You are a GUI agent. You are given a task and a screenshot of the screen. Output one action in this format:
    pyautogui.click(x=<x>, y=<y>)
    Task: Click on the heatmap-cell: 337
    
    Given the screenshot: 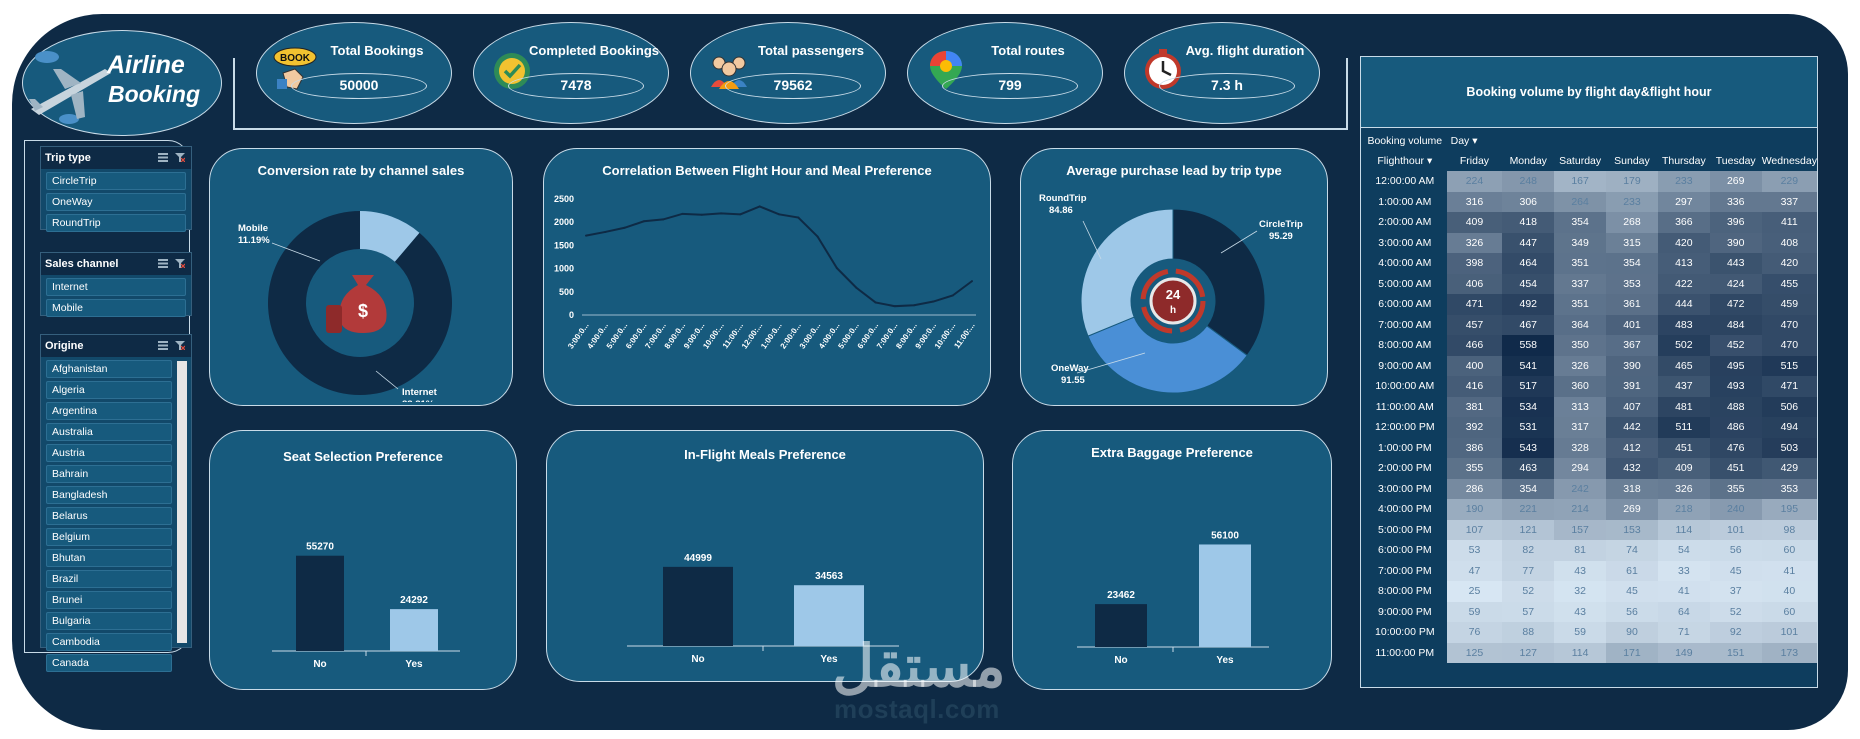 What is the action you would take?
    pyautogui.click(x=1580, y=283)
    